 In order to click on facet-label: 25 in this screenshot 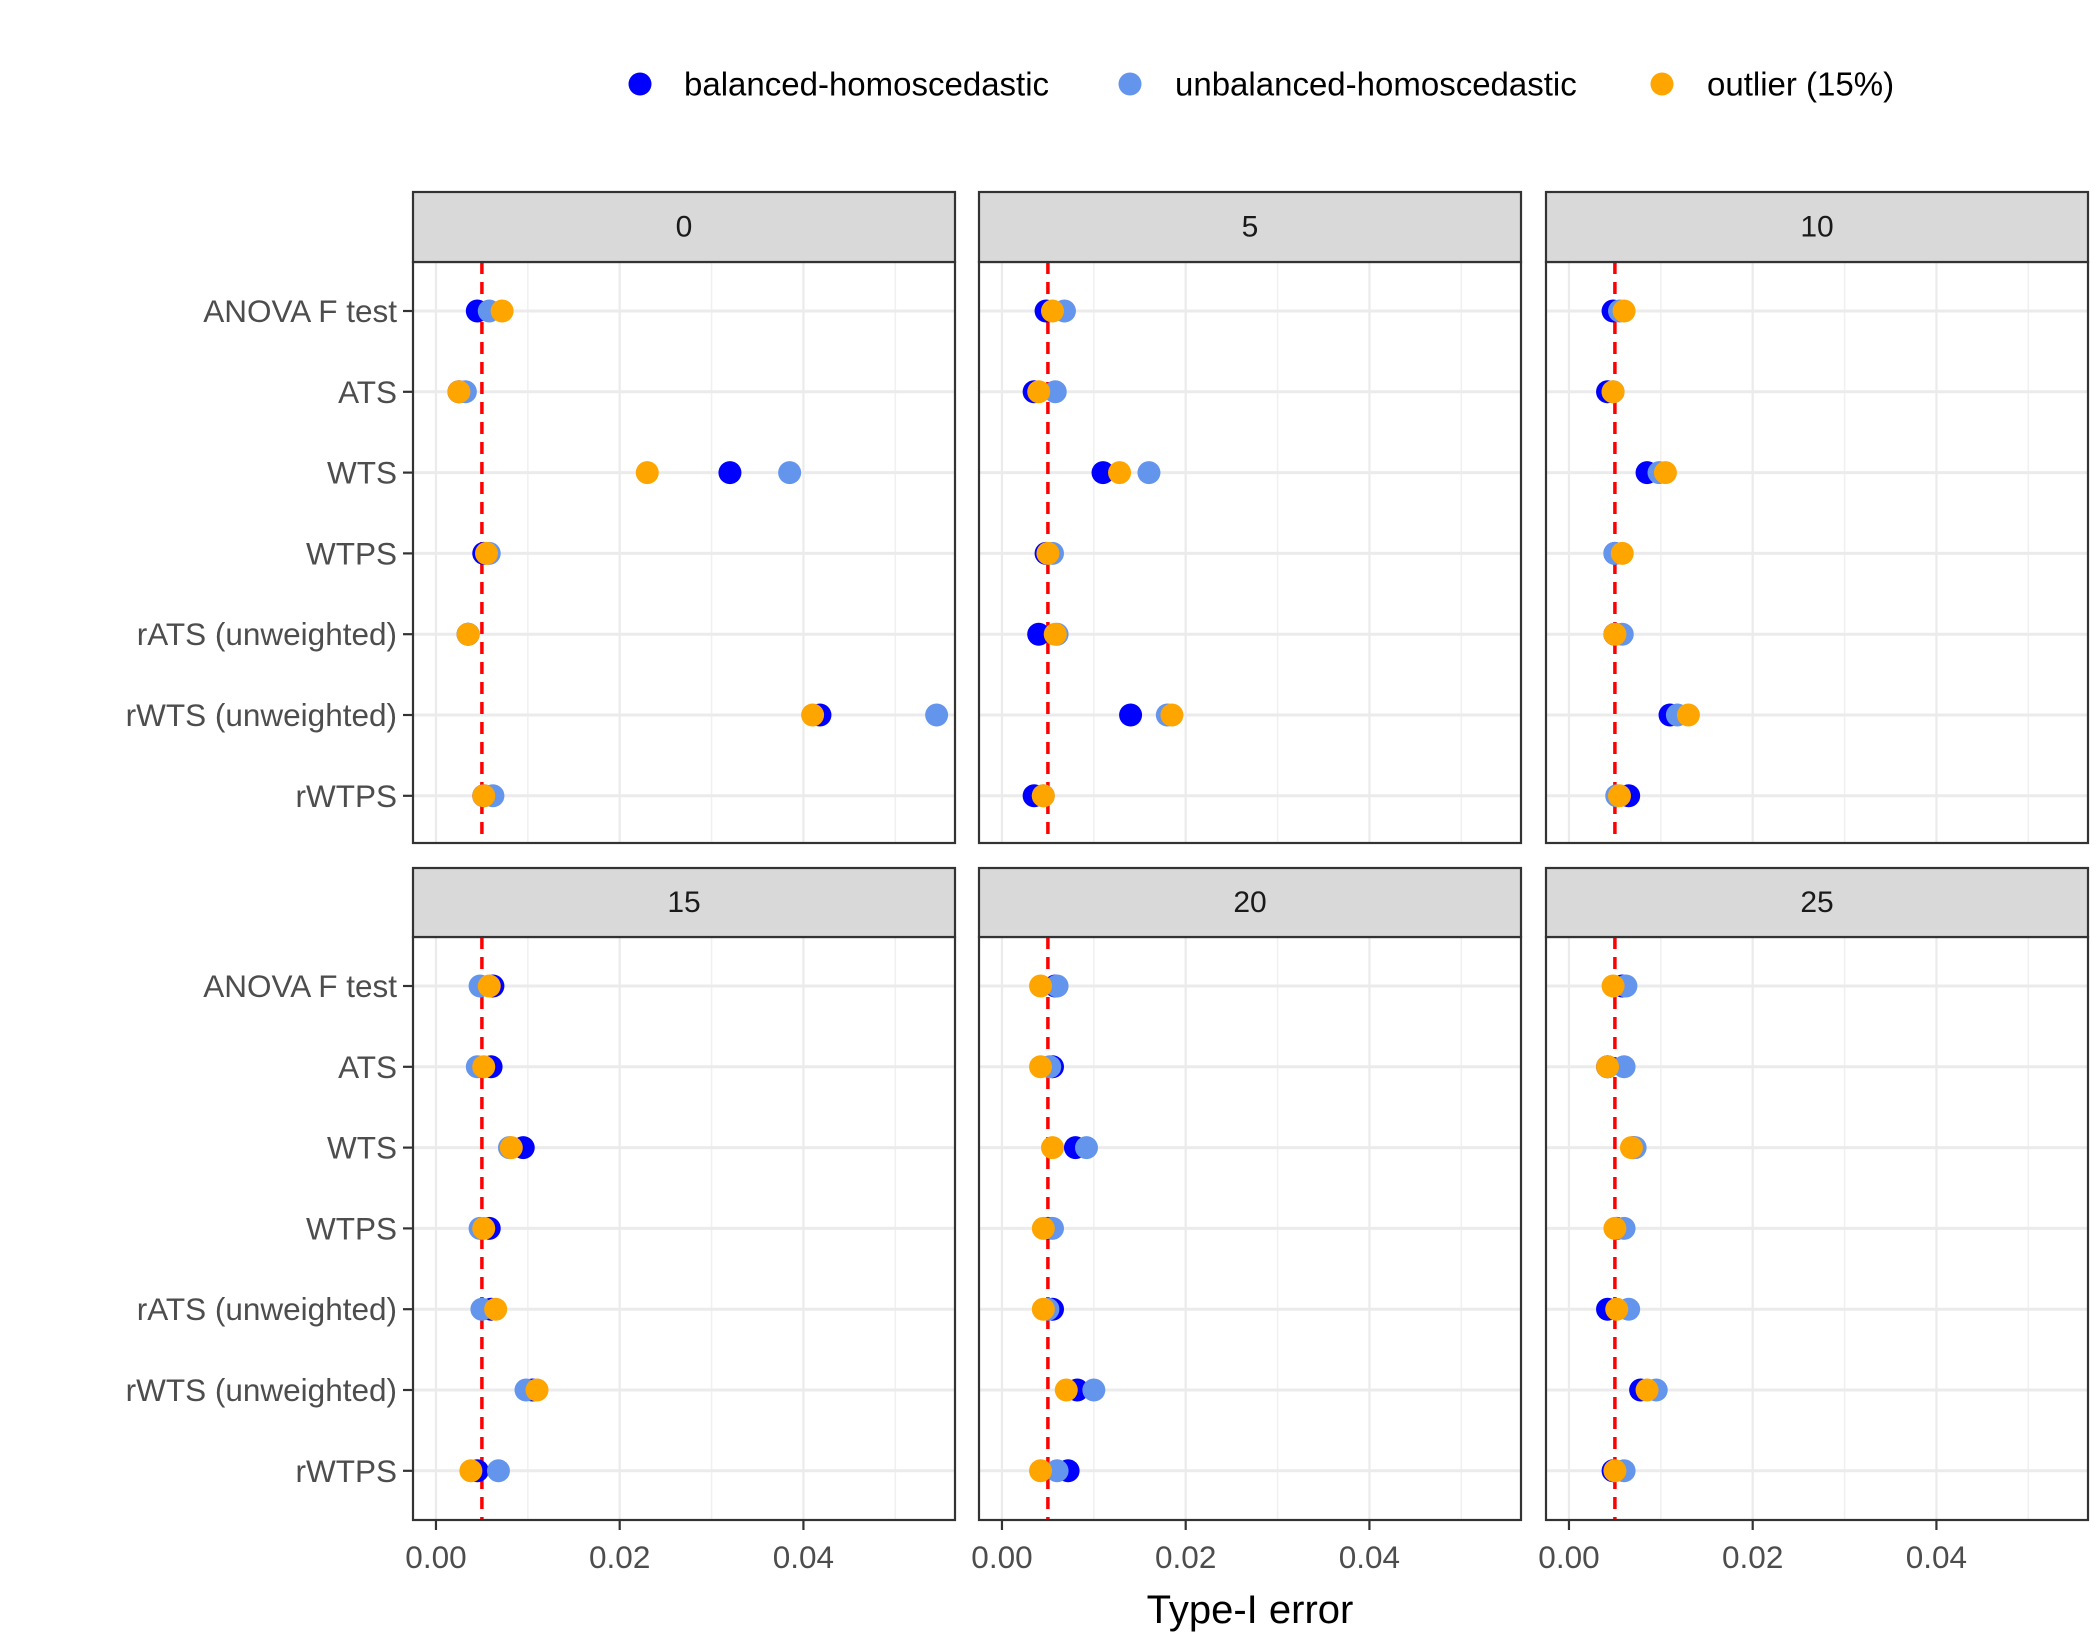, I will do `click(1816, 902)`.